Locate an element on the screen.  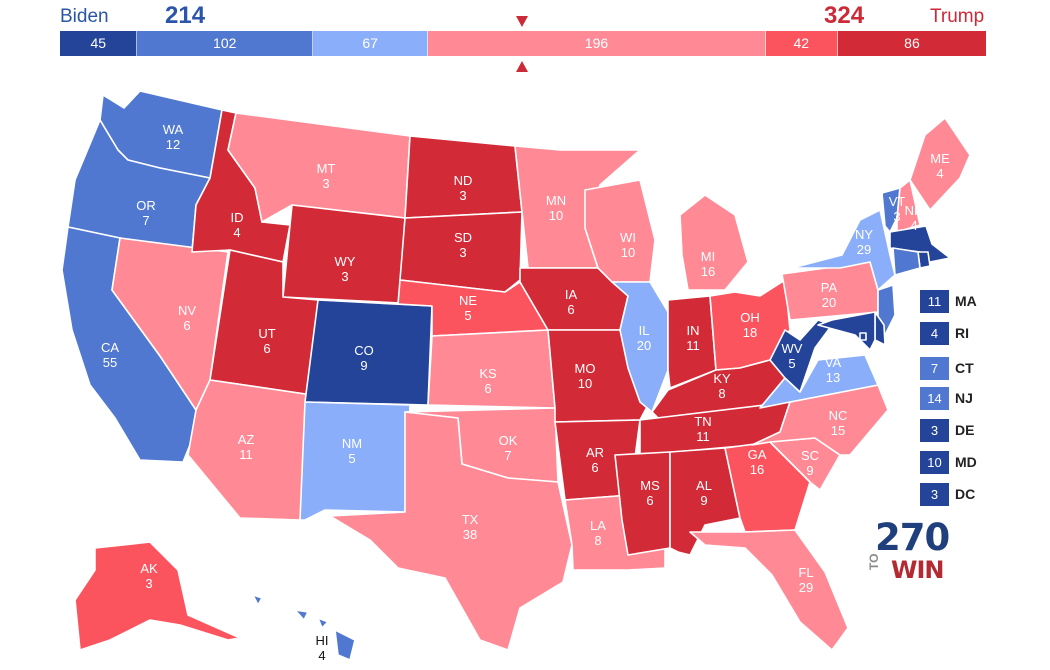
state-il is located at coordinates (640, 347).